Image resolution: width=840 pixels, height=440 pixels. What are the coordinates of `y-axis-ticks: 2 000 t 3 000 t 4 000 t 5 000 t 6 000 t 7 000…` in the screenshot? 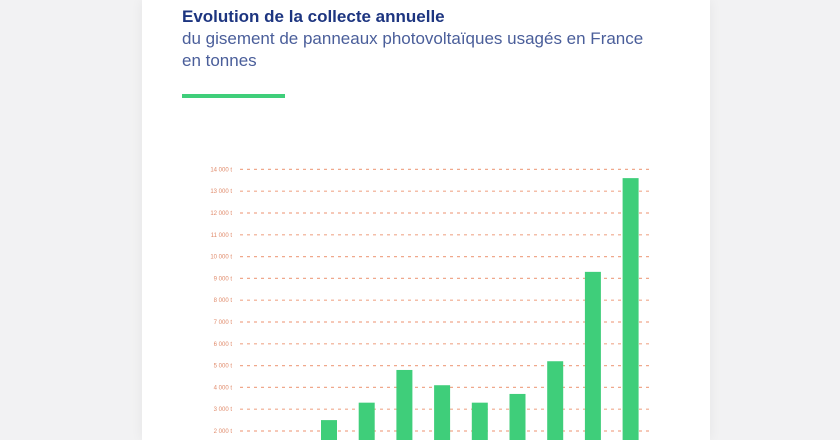 It's located at (221, 301).